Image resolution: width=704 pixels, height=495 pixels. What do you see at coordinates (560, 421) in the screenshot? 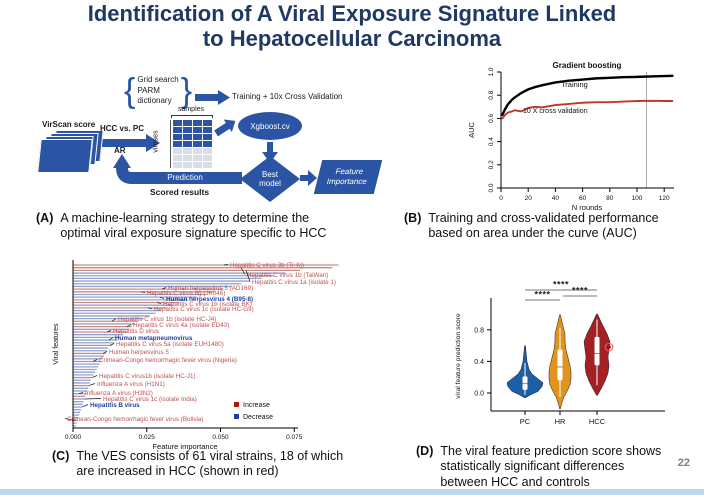
I see `svg-text: HR` at bounding box center [560, 421].